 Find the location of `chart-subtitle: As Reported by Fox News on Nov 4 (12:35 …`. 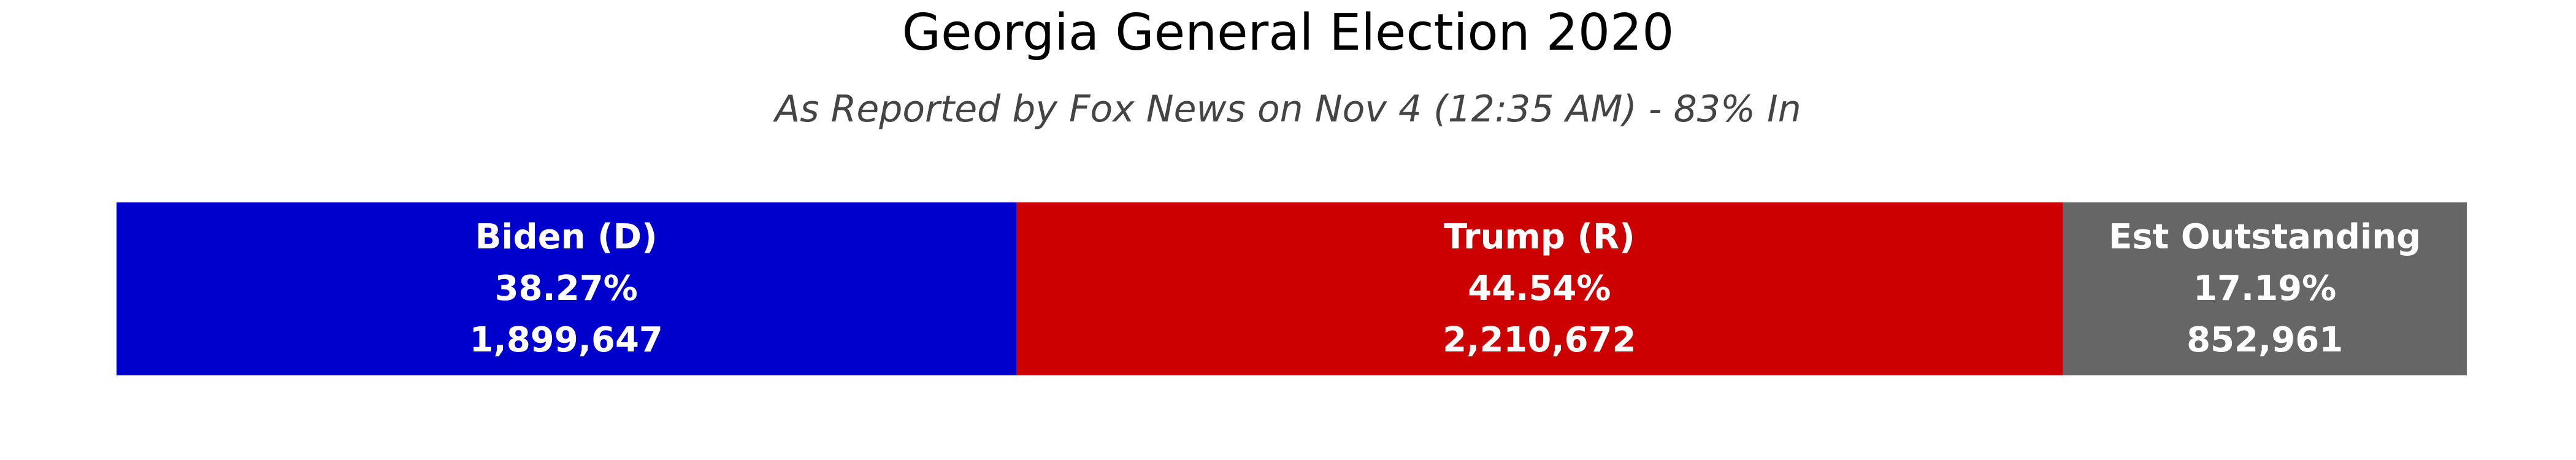

chart-subtitle: As Reported by Fox News on Nov 4 (12:35 … is located at coordinates (1288, 109).